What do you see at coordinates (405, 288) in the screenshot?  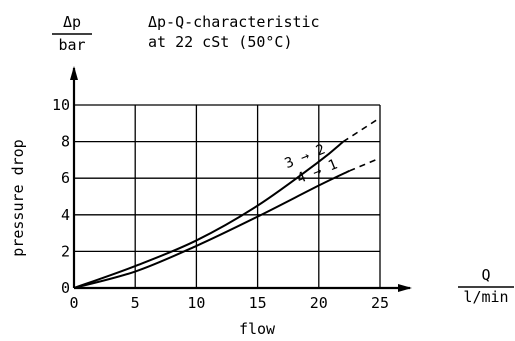 I see `x-axis-arrow` at bounding box center [405, 288].